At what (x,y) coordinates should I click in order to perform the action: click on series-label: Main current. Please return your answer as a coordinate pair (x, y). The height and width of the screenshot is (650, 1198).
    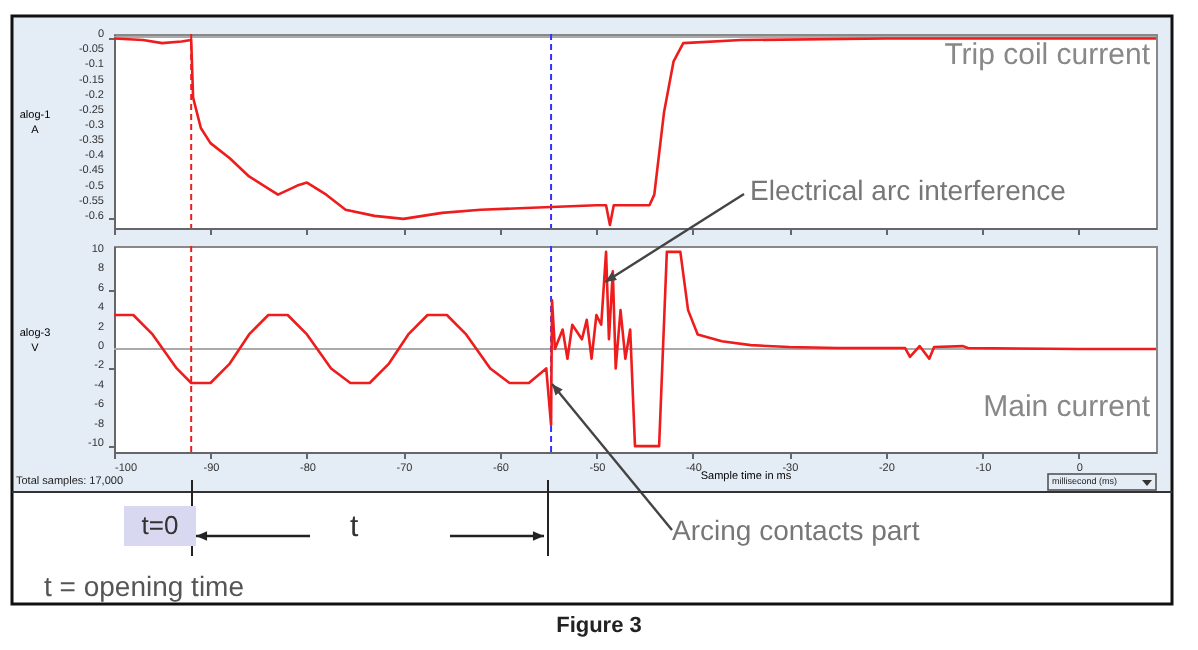
    Looking at the image, I should click on (1066, 407).